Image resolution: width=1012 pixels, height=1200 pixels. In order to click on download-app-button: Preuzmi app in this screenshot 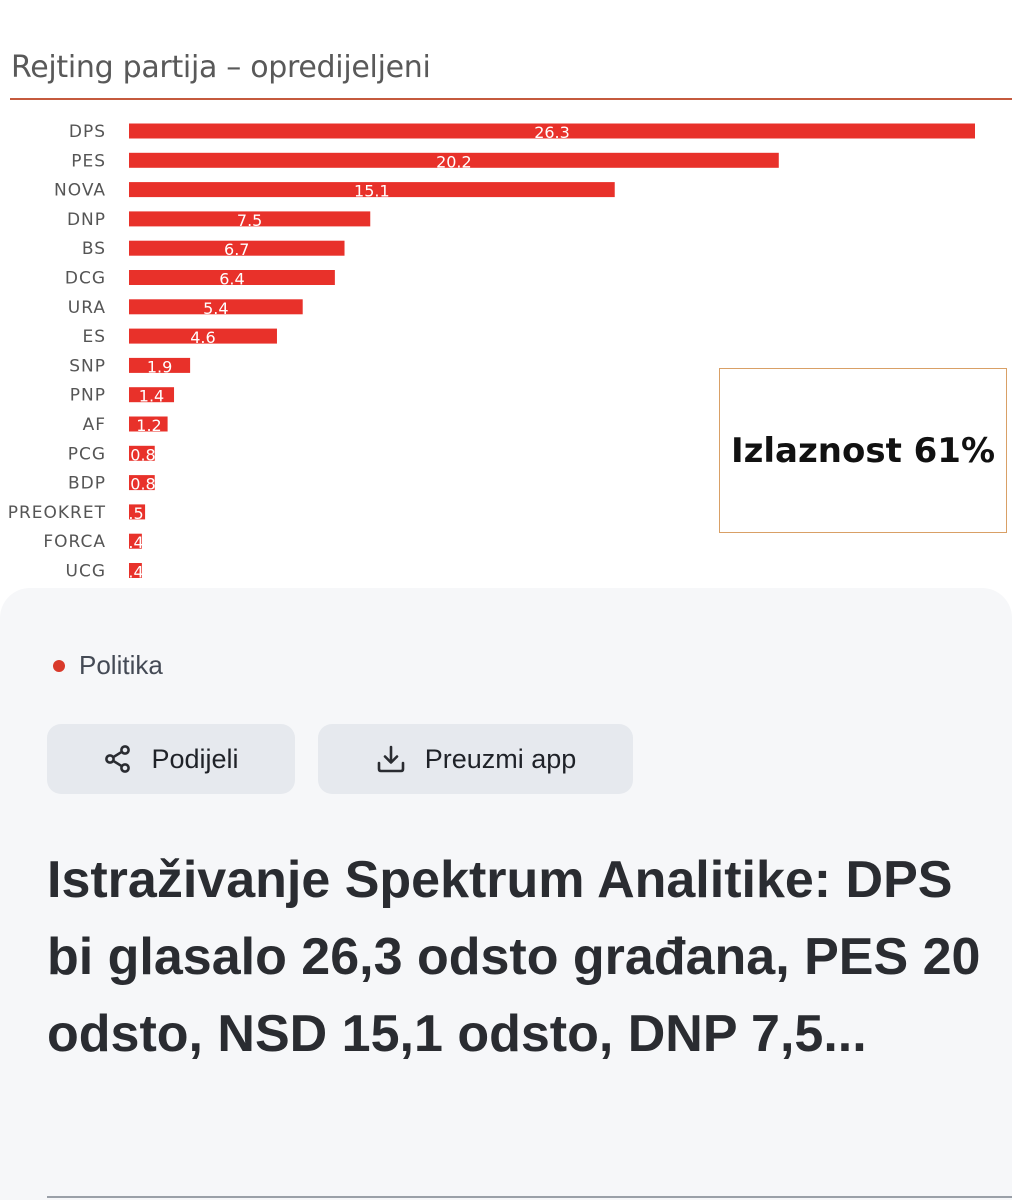, I will do `click(475, 759)`.